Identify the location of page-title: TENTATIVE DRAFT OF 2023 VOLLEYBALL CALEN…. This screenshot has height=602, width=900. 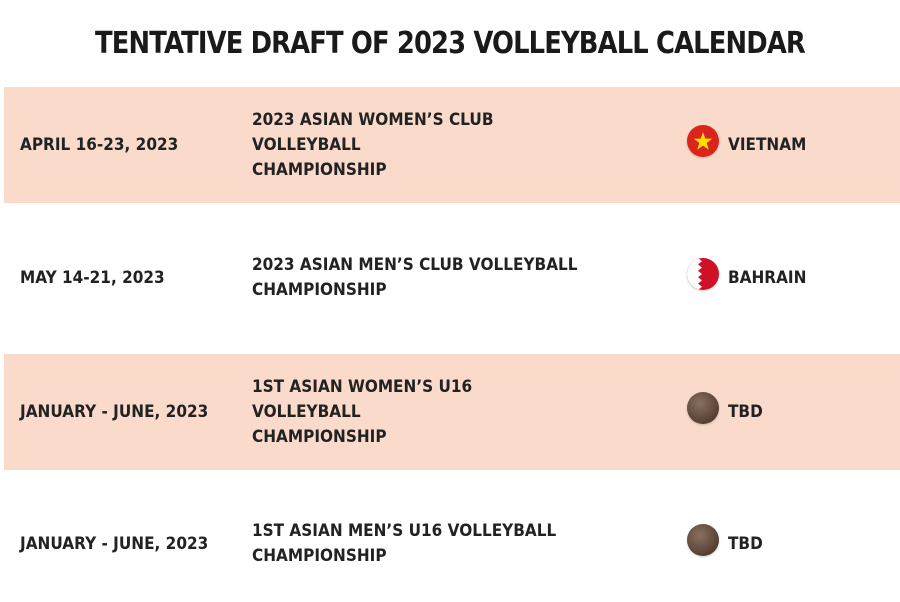
(450, 43).